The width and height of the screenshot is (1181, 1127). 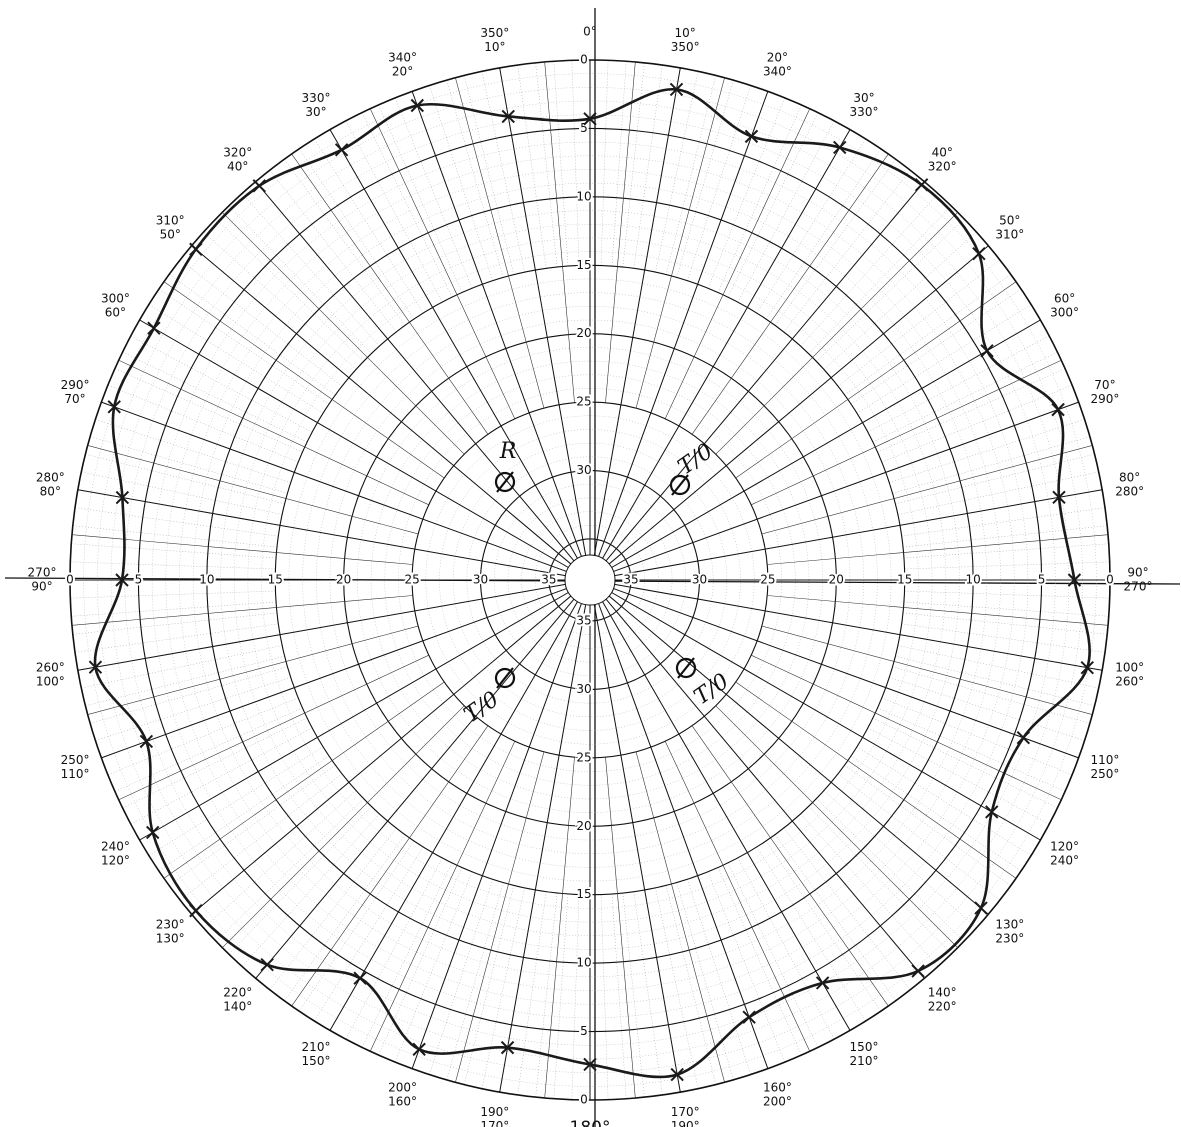 I want to click on angle-label-alt: 60°, so click(x=115, y=313).